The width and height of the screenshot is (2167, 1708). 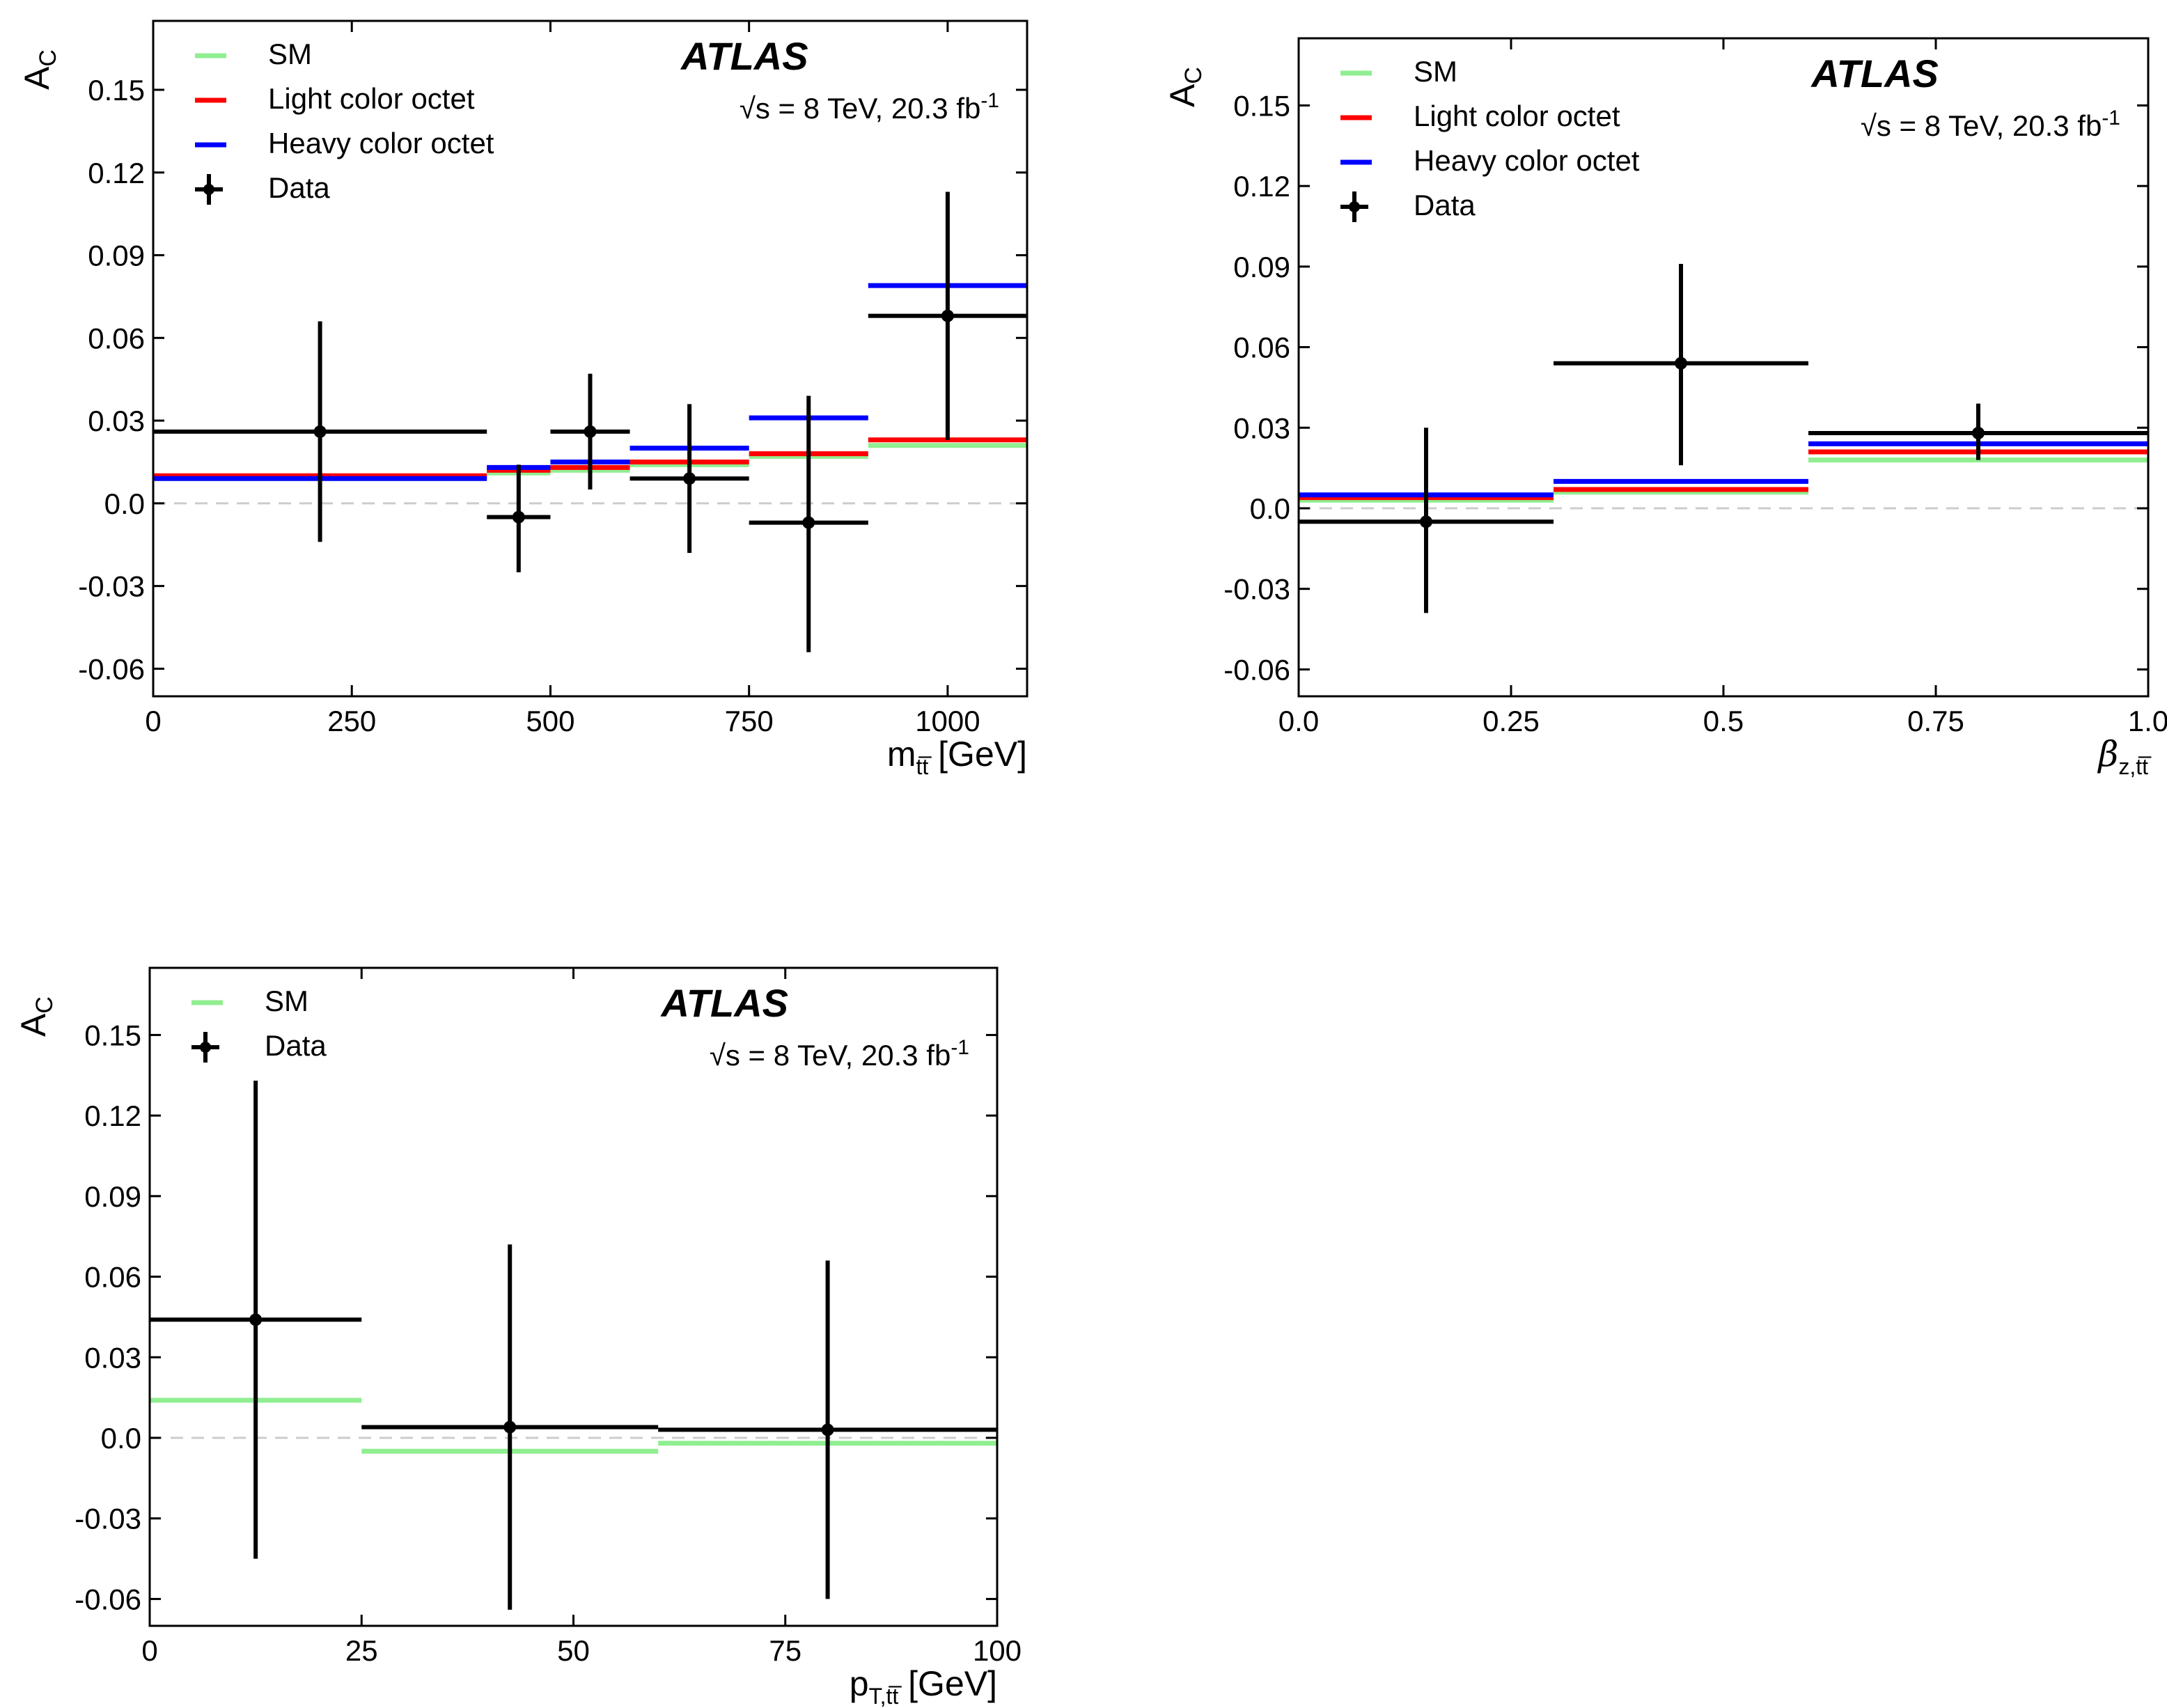 What do you see at coordinates (785, 1650) in the screenshot?
I see `x-tick-label: 75` at bounding box center [785, 1650].